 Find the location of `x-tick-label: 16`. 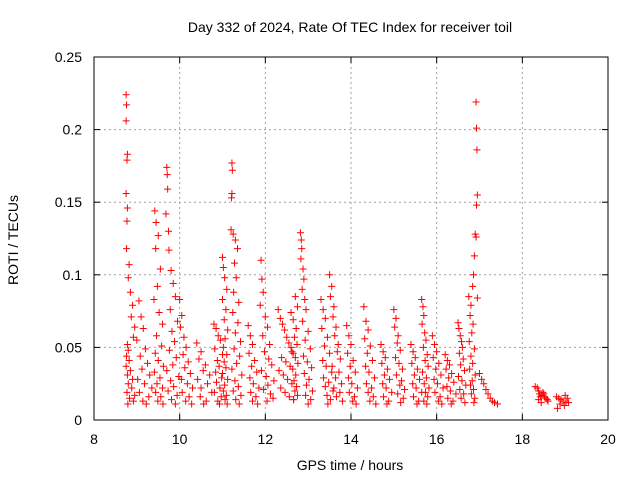

x-tick-label: 16 is located at coordinates (437, 439).